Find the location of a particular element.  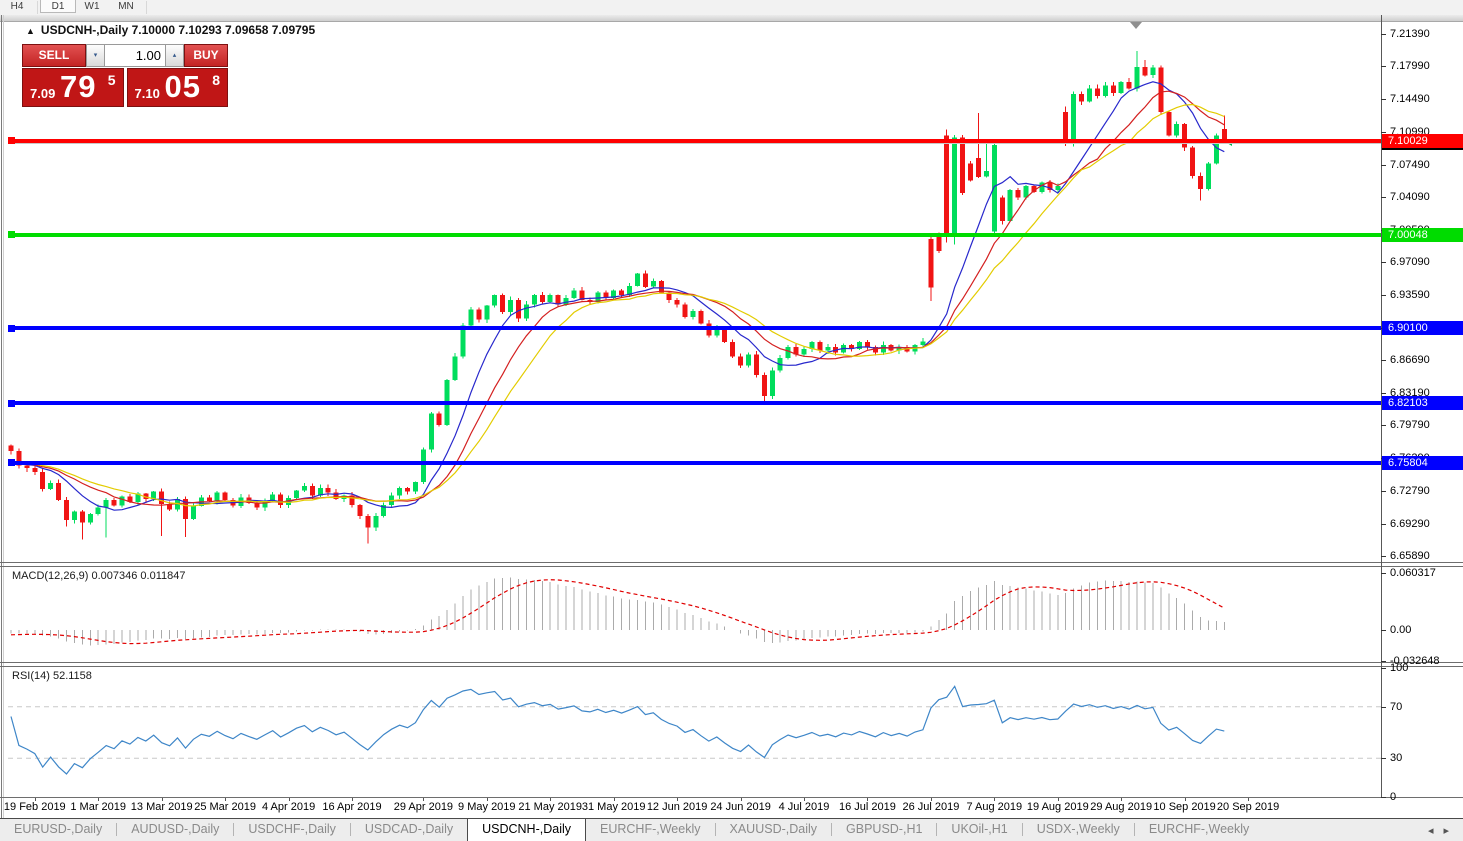

rsi-axis-label: 100 is located at coordinates (1399, 668).